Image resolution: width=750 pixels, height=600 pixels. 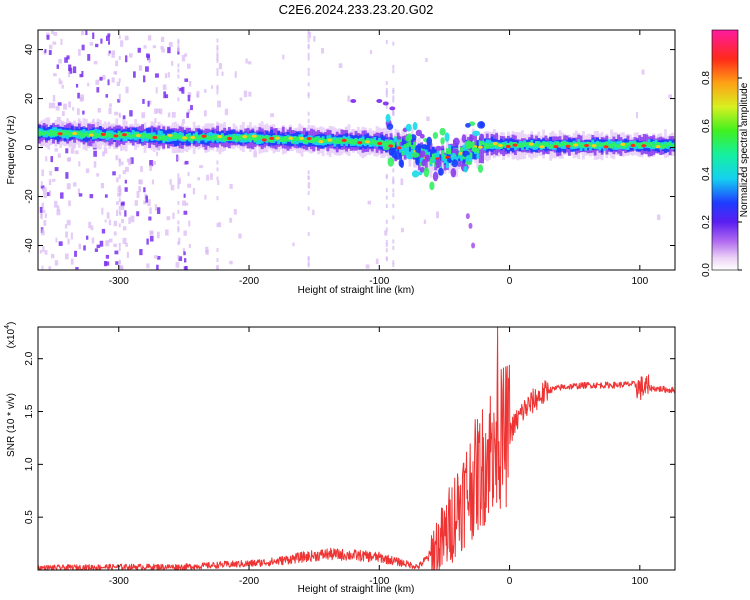 What do you see at coordinates (725, 150) in the screenshot?
I see `colorbar-frame` at bounding box center [725, 150].